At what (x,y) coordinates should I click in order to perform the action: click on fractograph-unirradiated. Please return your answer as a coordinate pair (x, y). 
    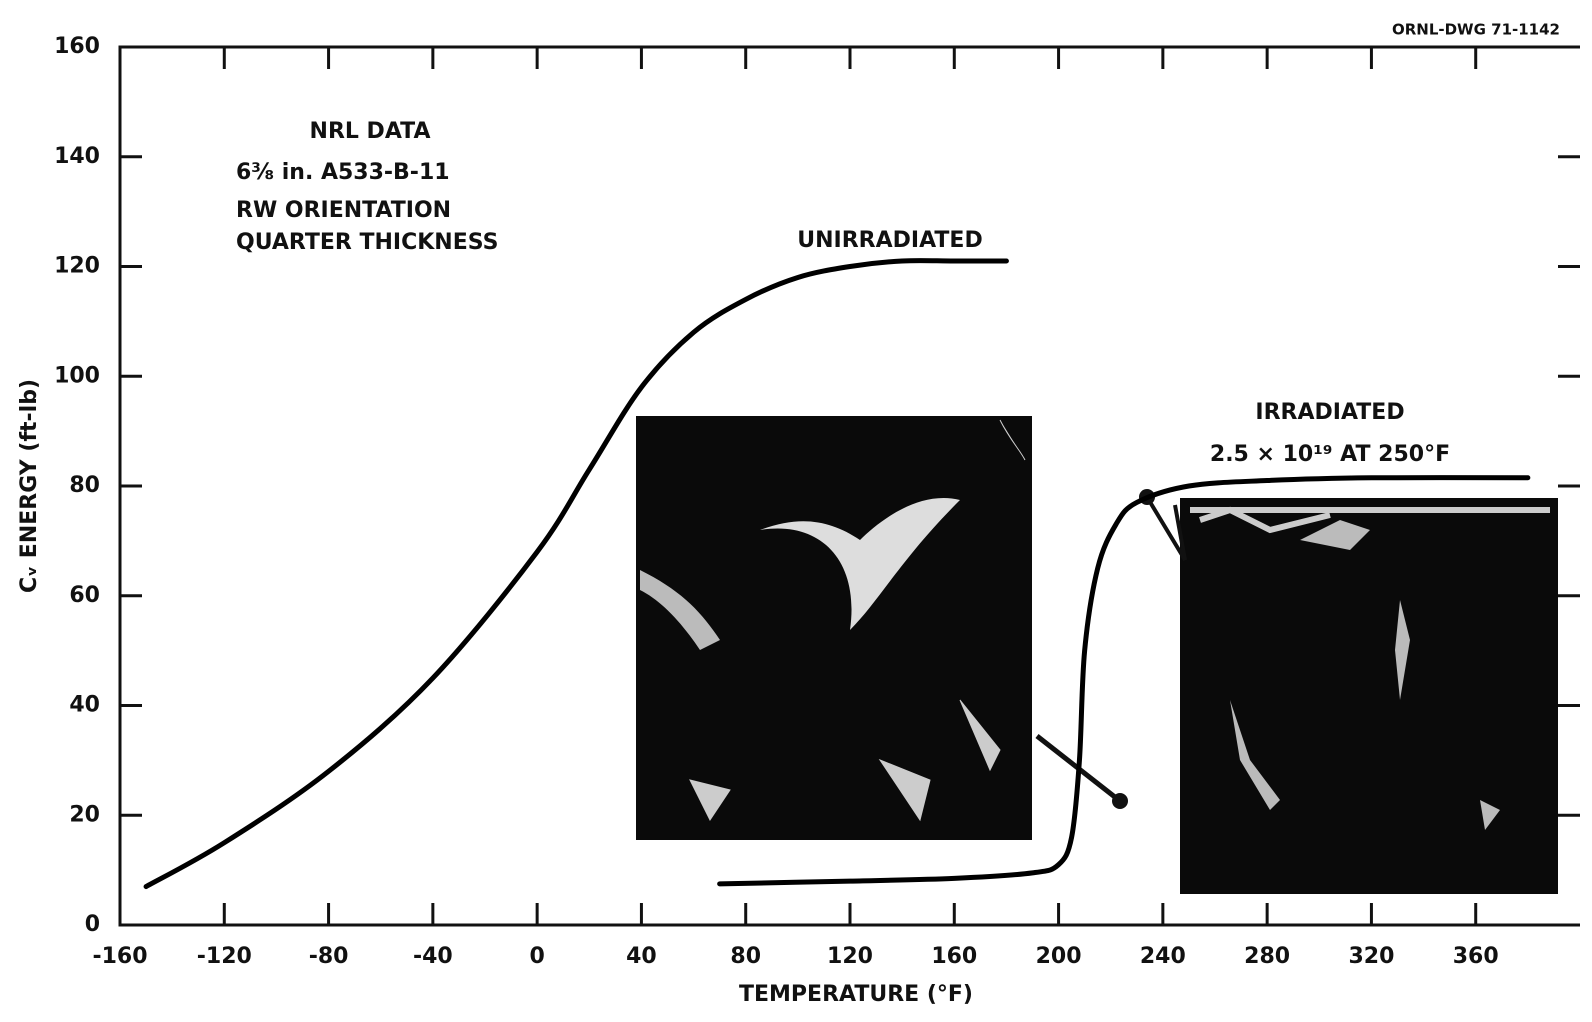
    Looking at the image, I should click on (834, 628).